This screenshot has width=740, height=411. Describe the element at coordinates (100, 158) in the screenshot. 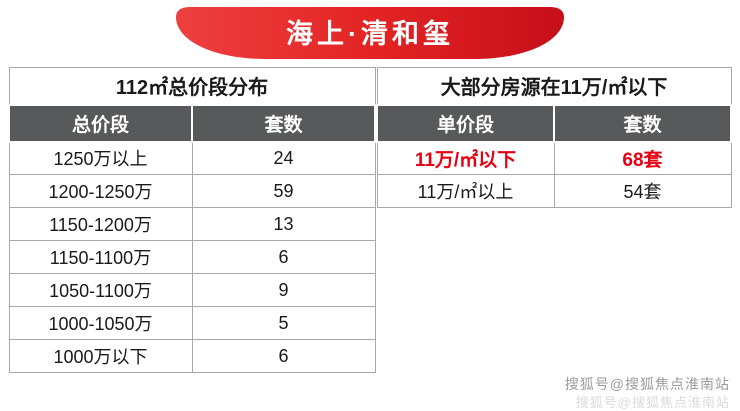

I see `cell-price-range: 1250万以上` at that location.